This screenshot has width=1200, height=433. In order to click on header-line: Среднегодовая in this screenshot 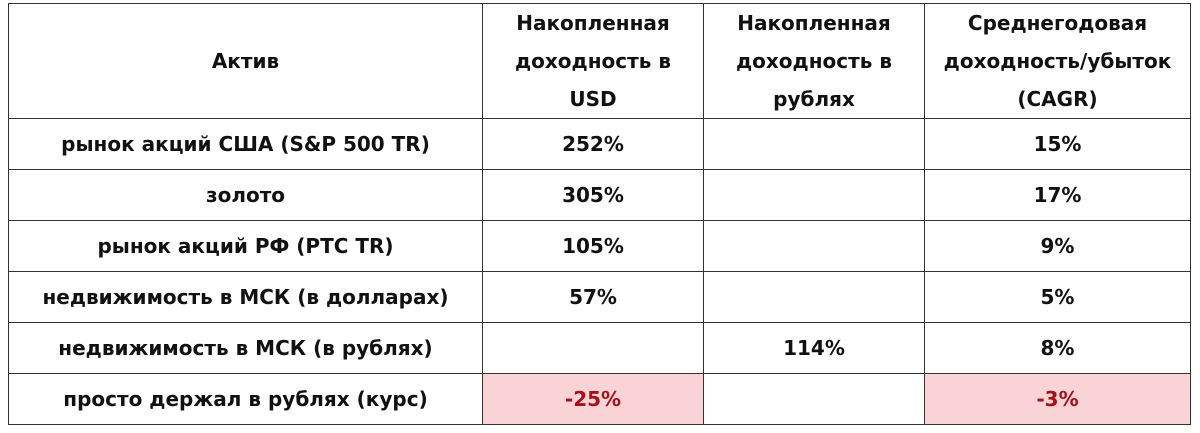, I will do `click(1057, 23)`.